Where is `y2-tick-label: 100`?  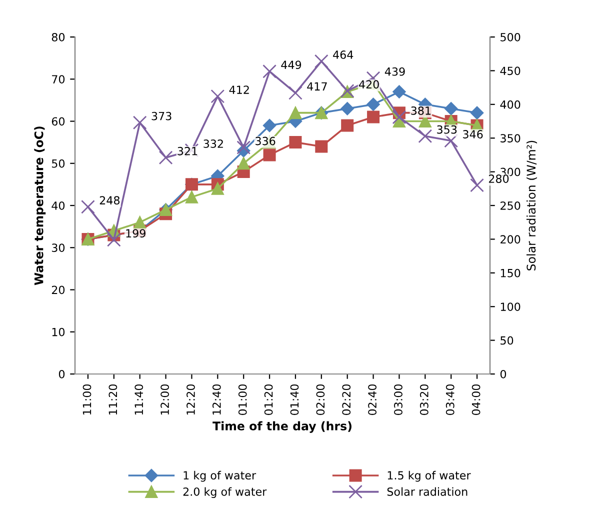
y2-tick-label: 100 is located at coordinates (510, 306).